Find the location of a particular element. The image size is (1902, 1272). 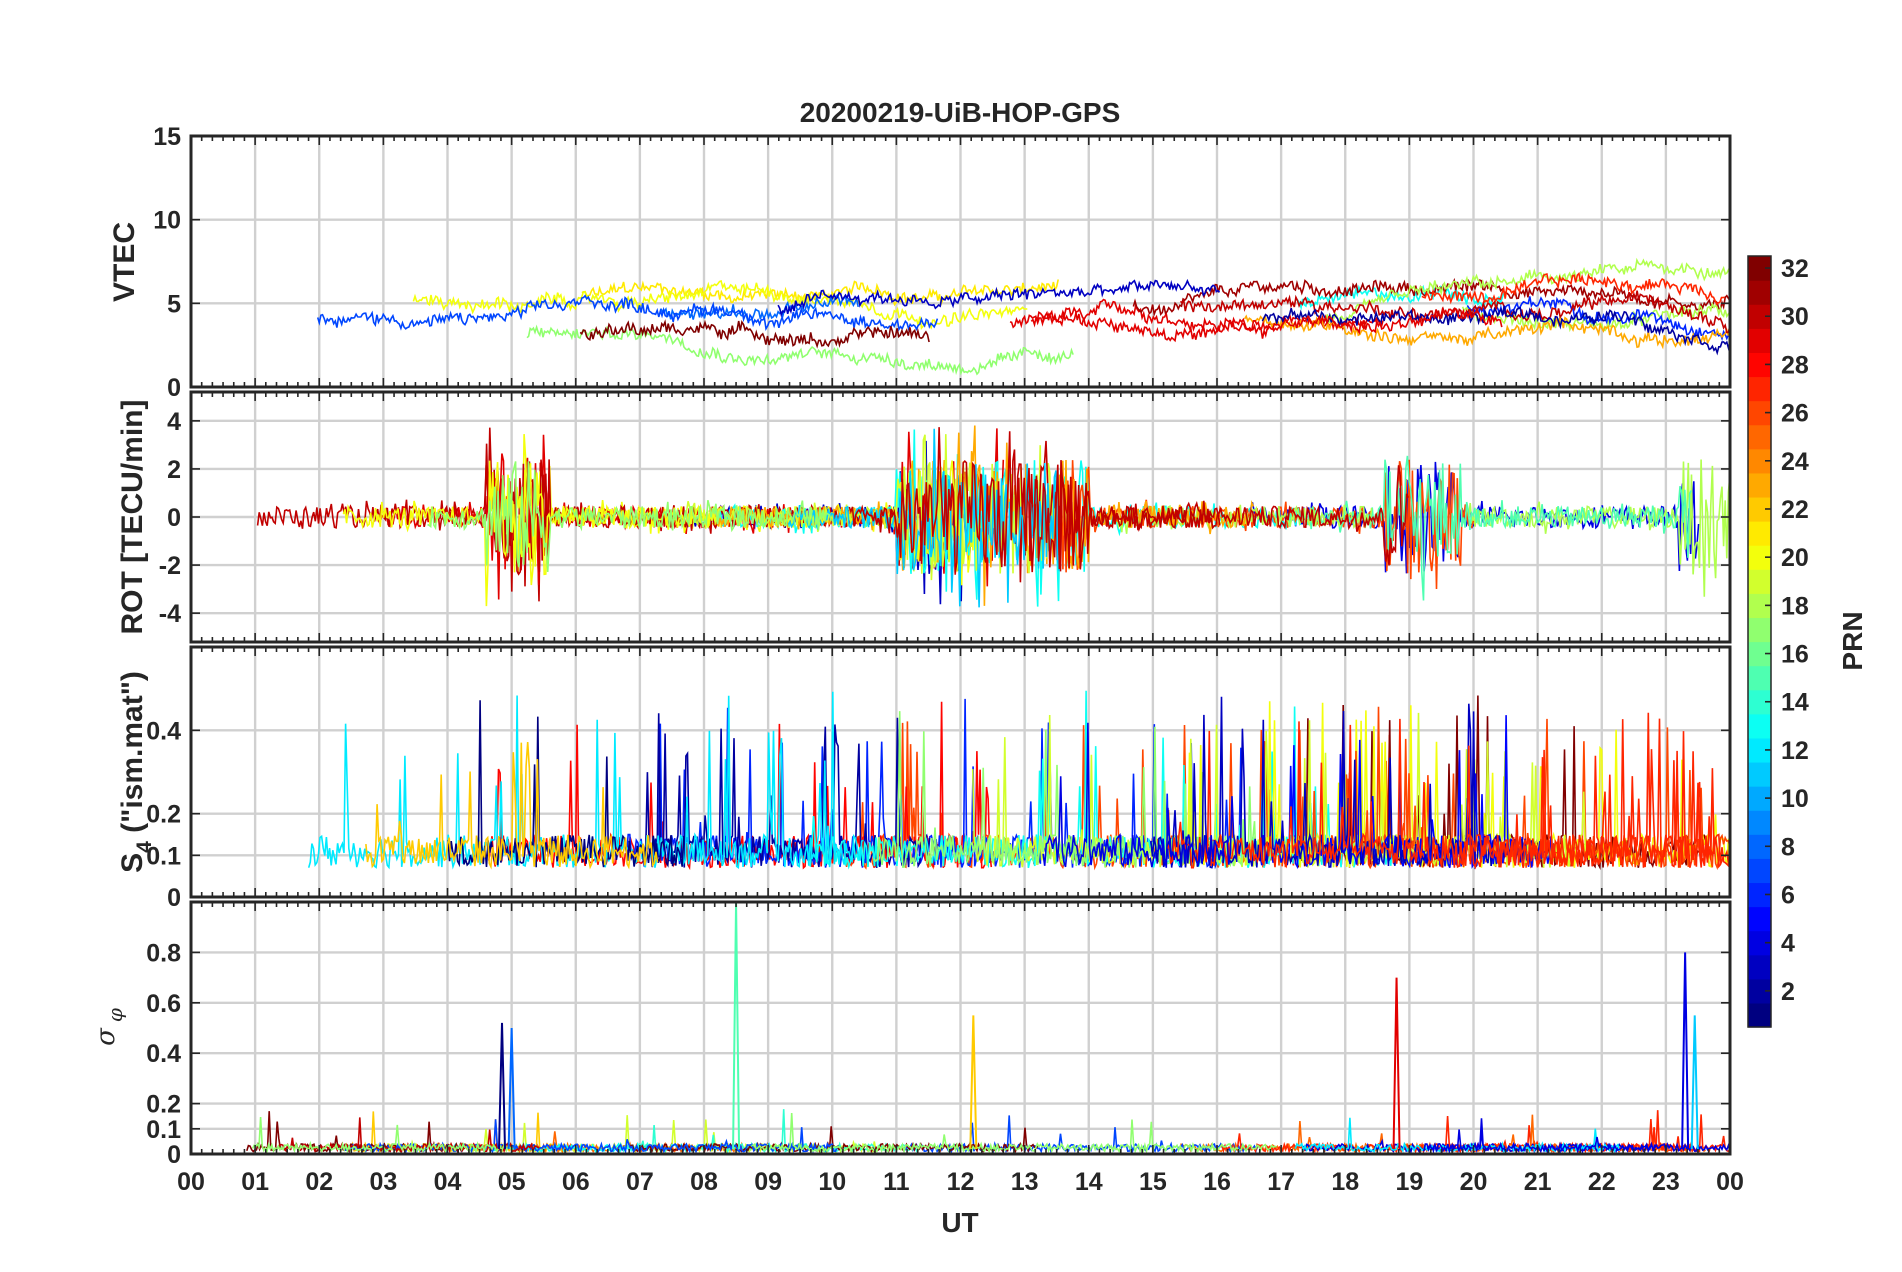

x-tick-label: 22 is located at coordinates (1602, 1182).